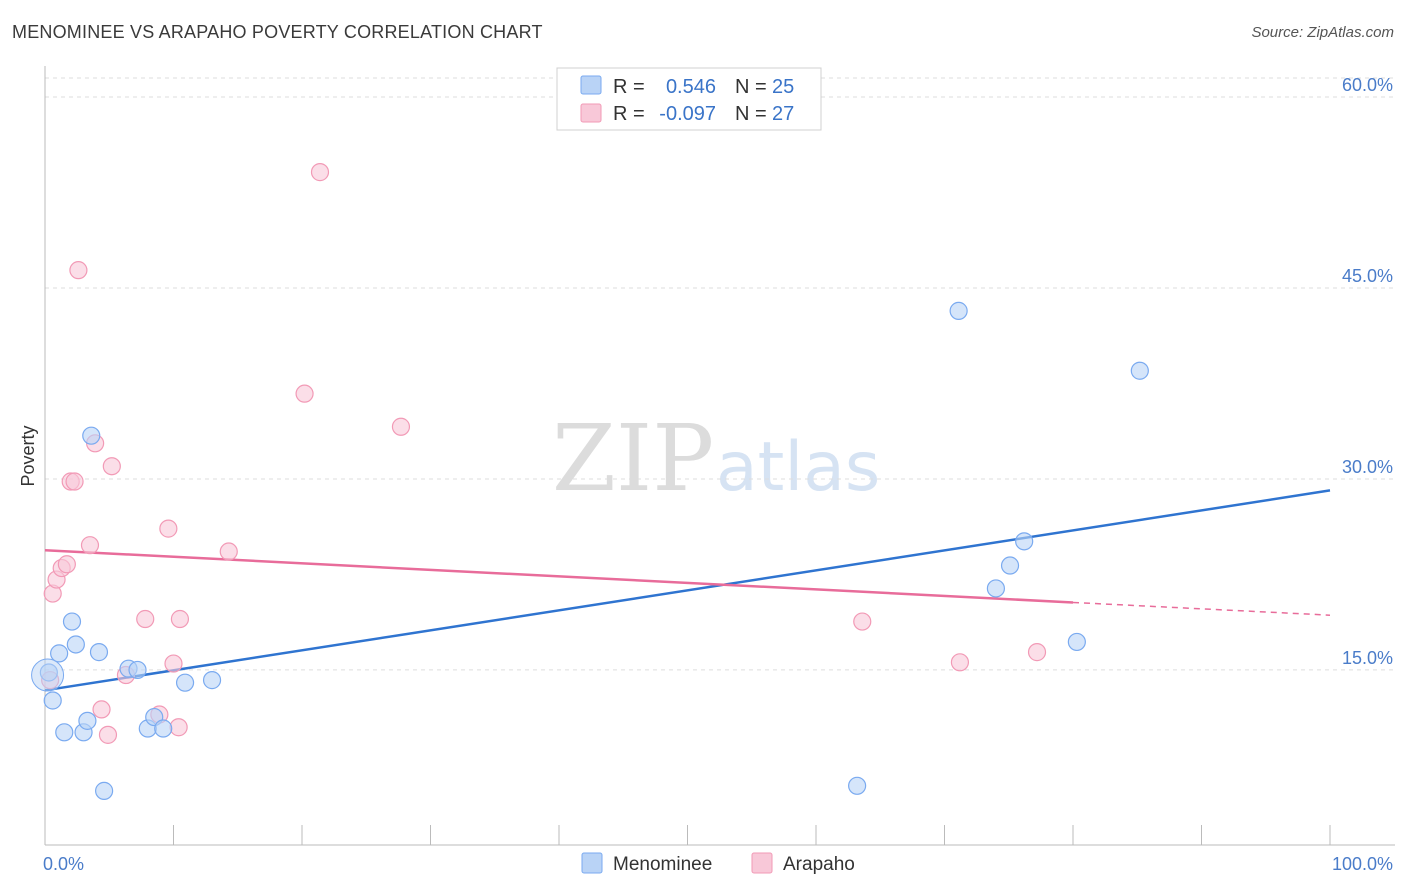  I want to click on legend-n-value-1: 25, so click(783, 87).